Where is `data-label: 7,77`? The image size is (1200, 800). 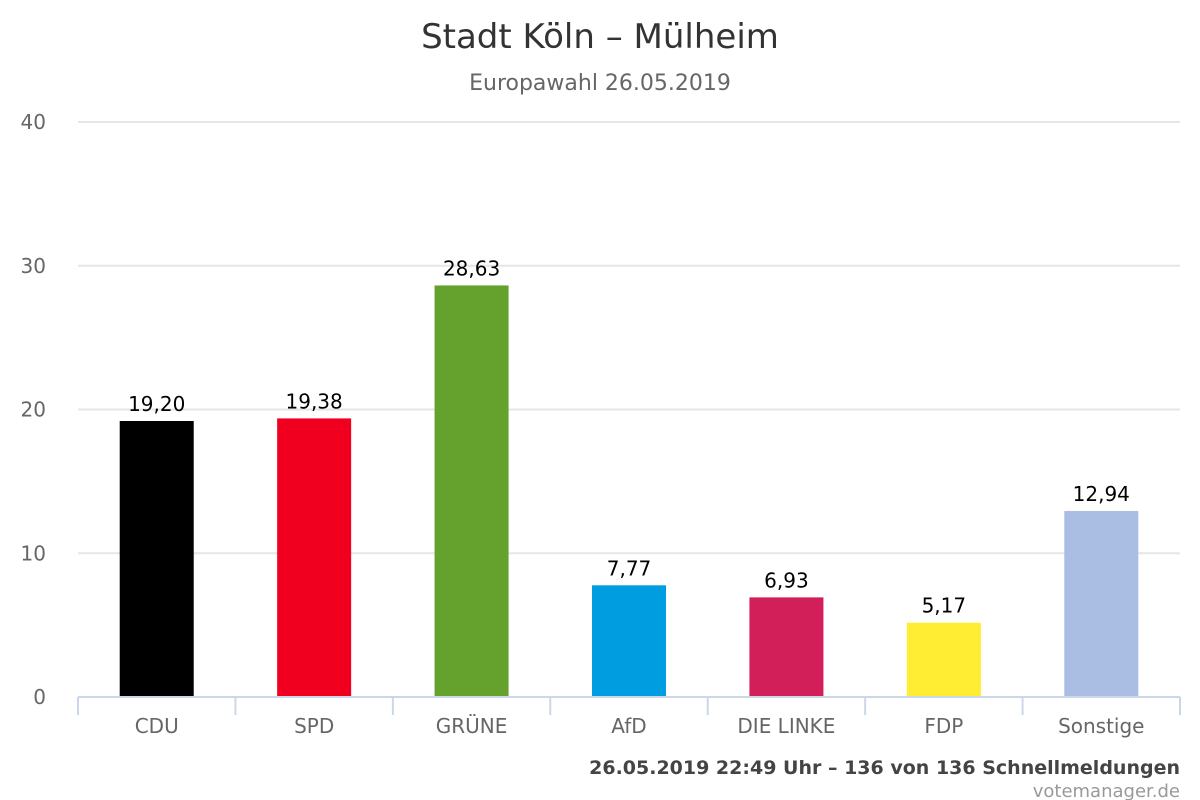 data-label: 7,77 is located at coordinates (629, 568).